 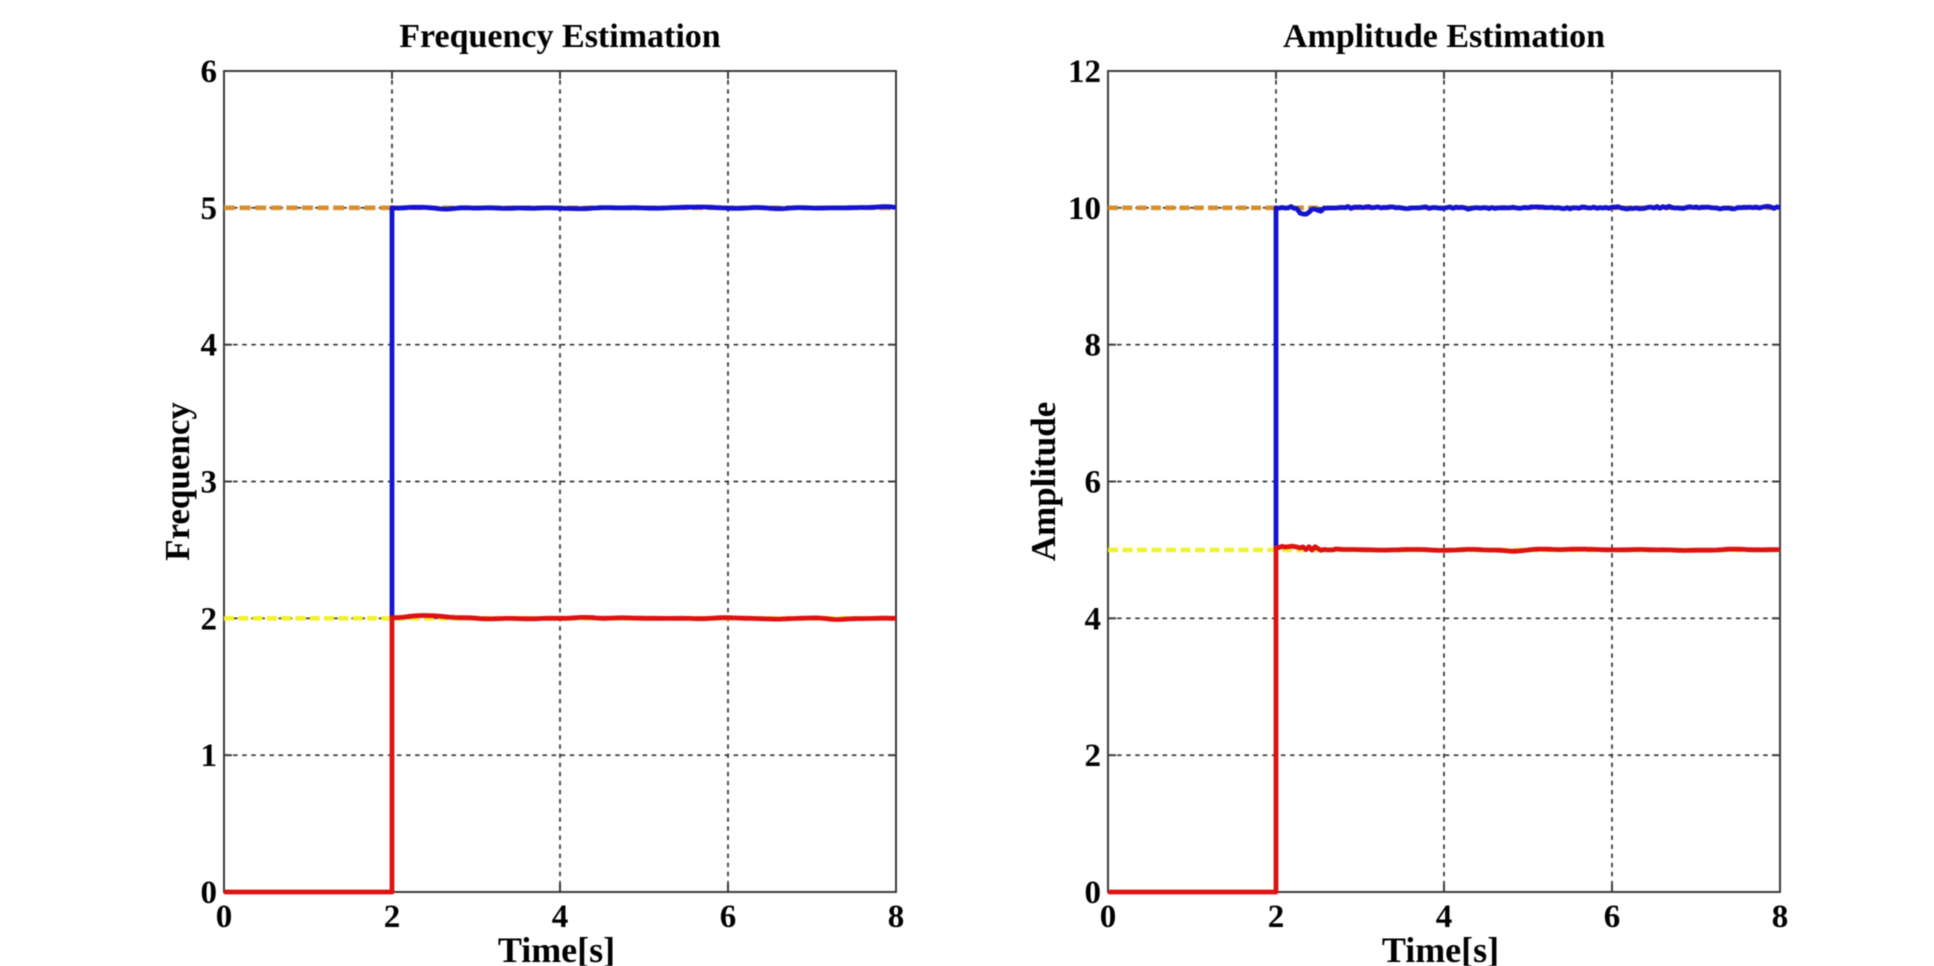 I want to click on svg-text: Amplitude Estimation, so click(x=1444, y=36).